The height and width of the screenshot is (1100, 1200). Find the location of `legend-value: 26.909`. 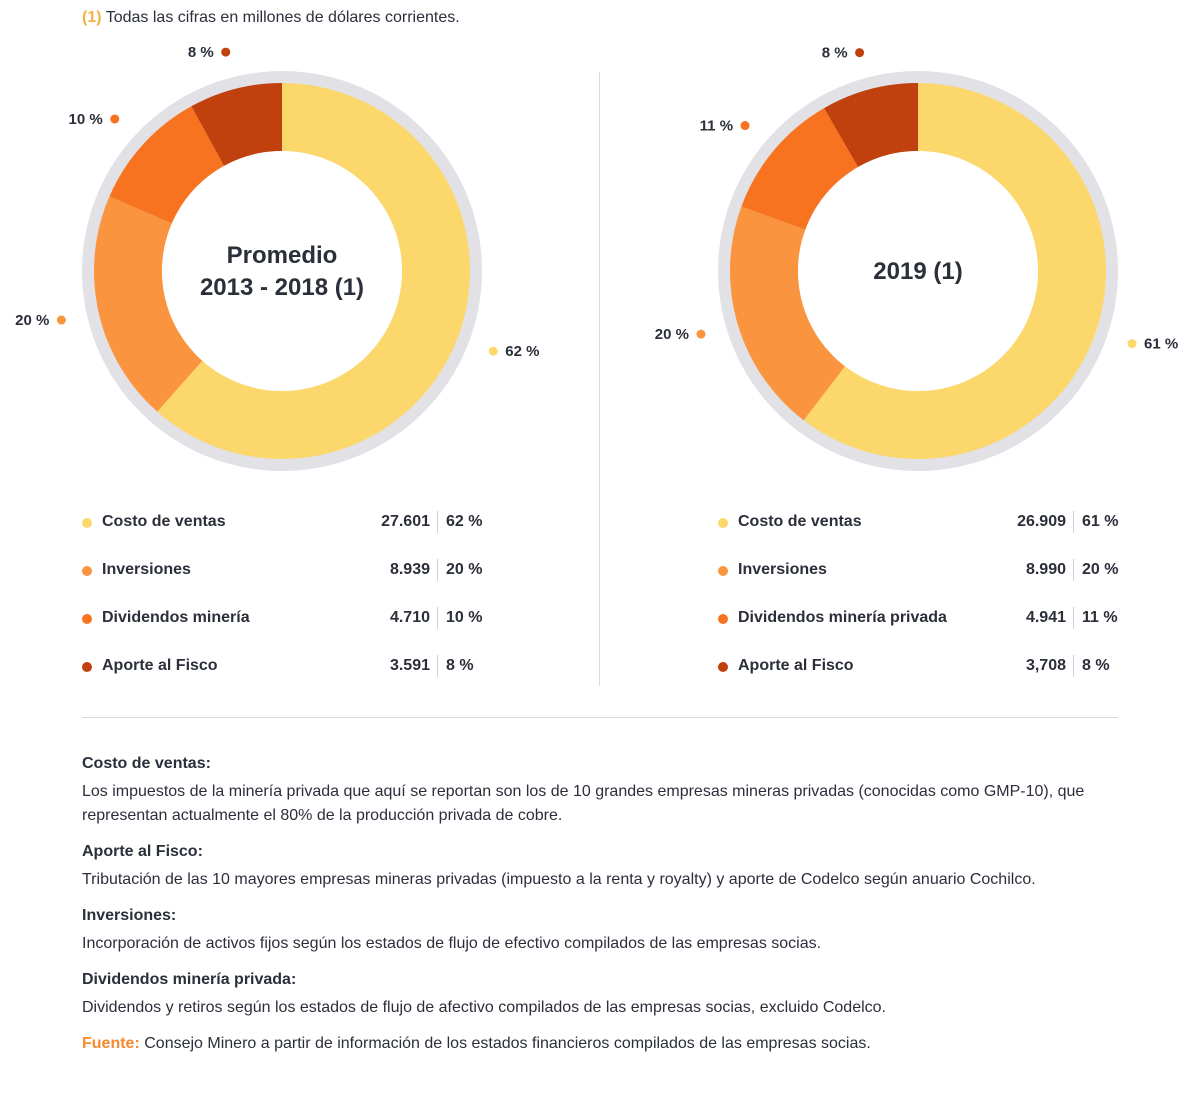

legend-value: 26.909 is located at coordinates (1041, 521).